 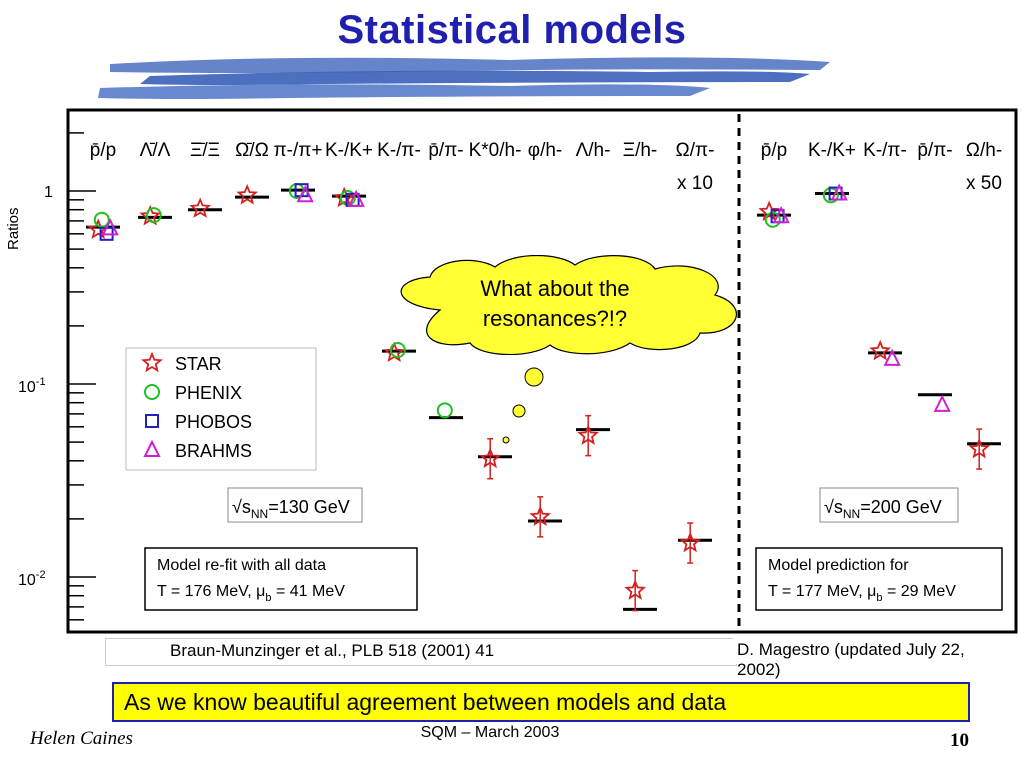 I want to click on legend, so click(x=221, y=409).